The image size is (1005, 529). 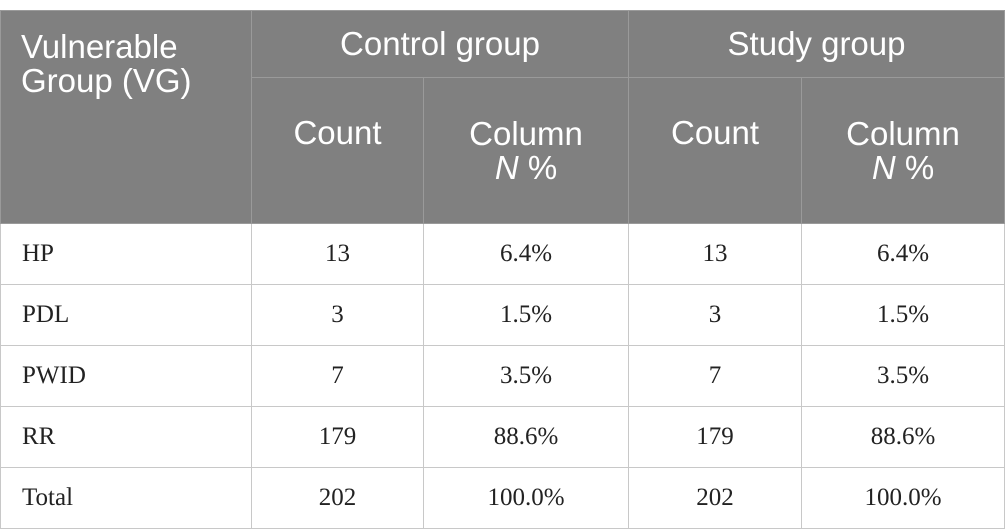 I want to click on control-count-heading: Count, so click(x=337, y=150).